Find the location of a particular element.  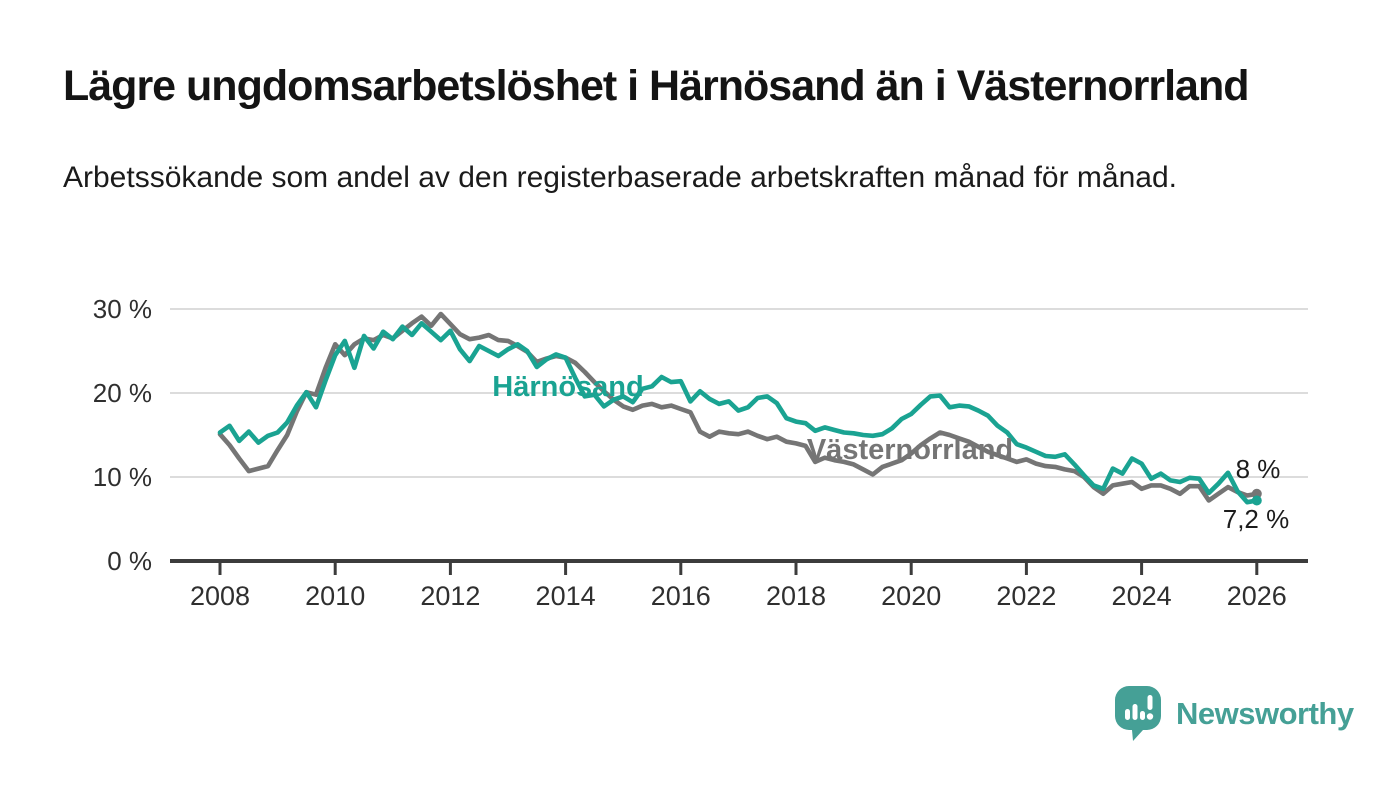

x-axis-label: 2022 is located at coordinates (1026, 596).